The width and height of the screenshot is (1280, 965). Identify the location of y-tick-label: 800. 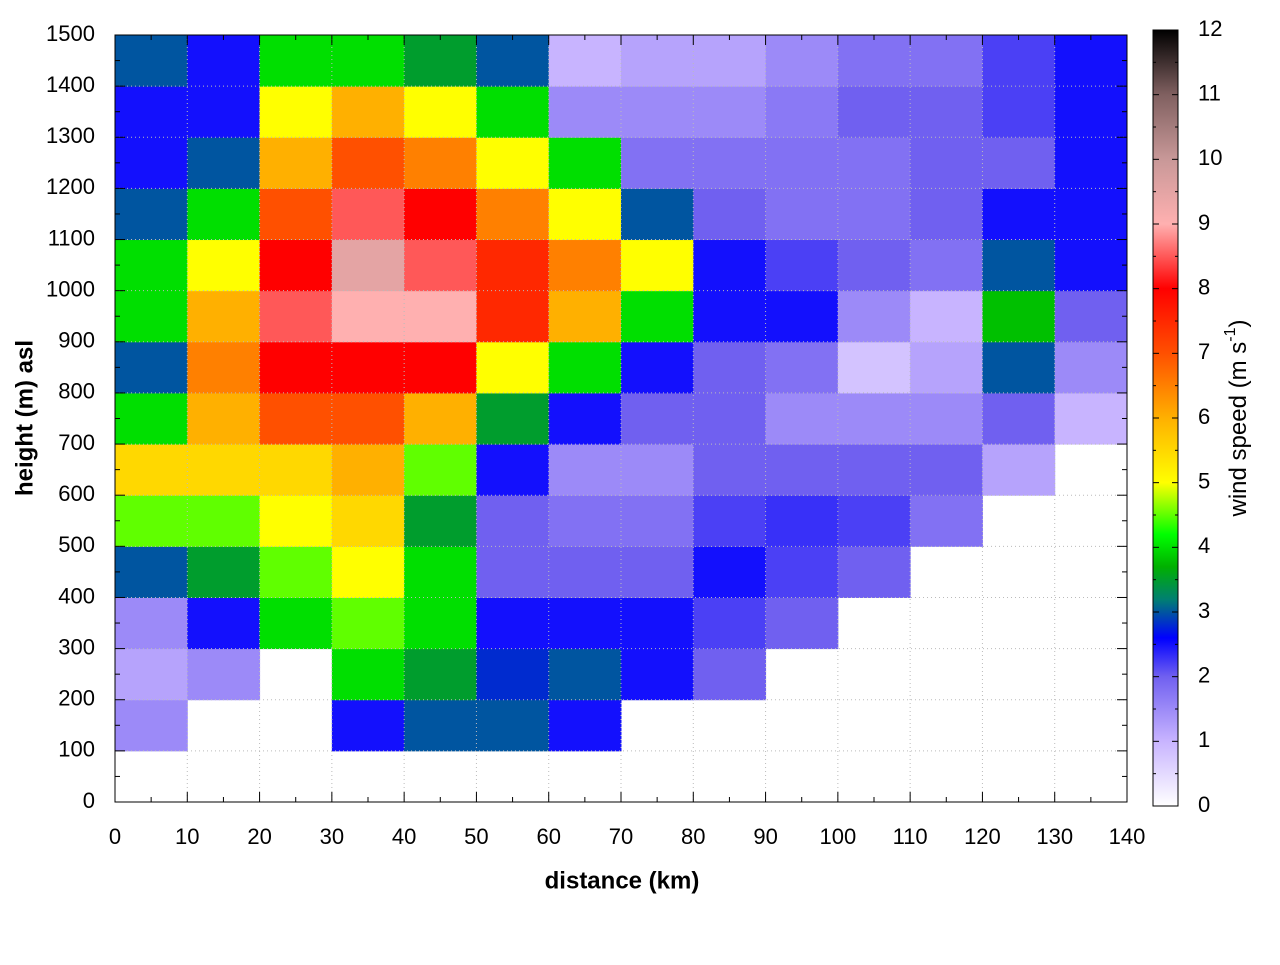
(76, 391).